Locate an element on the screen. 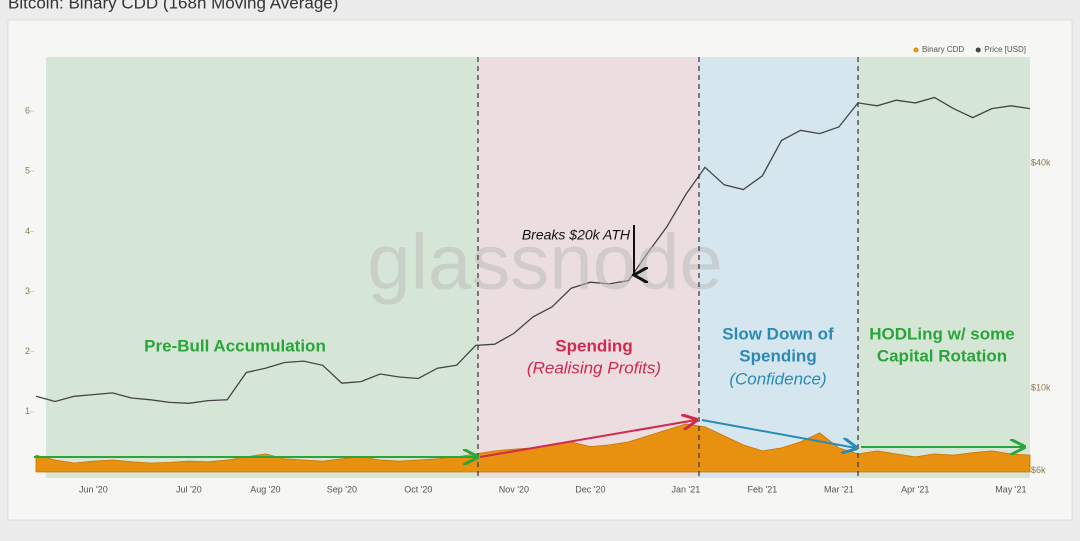  annotation: Pre-Bull Accumulation is located at coordinates (235, 345).